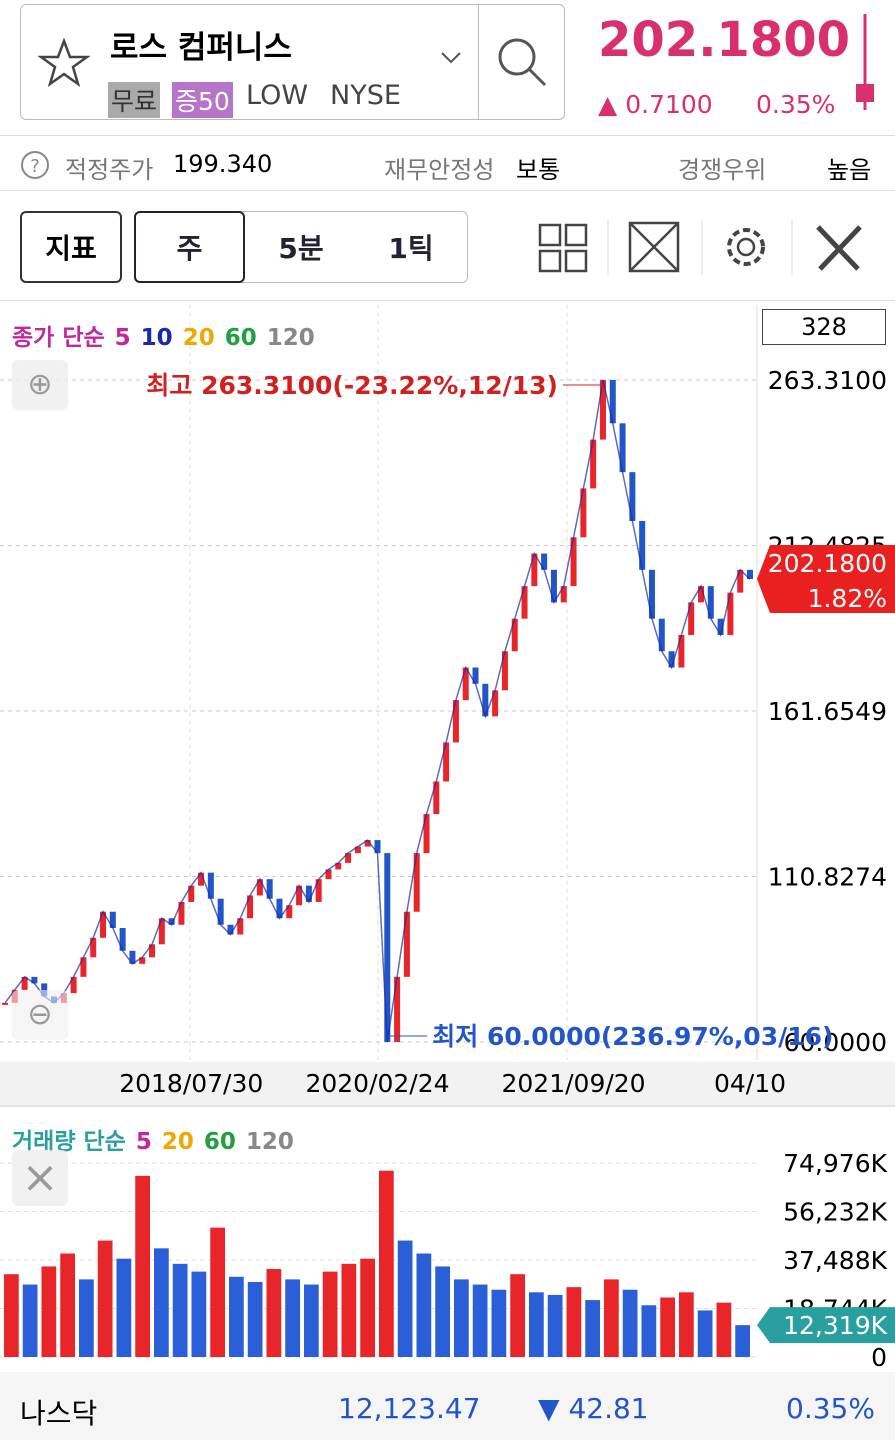  Describe the element at coordinates (522, 62) in the screenshot. I see `search-icon` at that location.